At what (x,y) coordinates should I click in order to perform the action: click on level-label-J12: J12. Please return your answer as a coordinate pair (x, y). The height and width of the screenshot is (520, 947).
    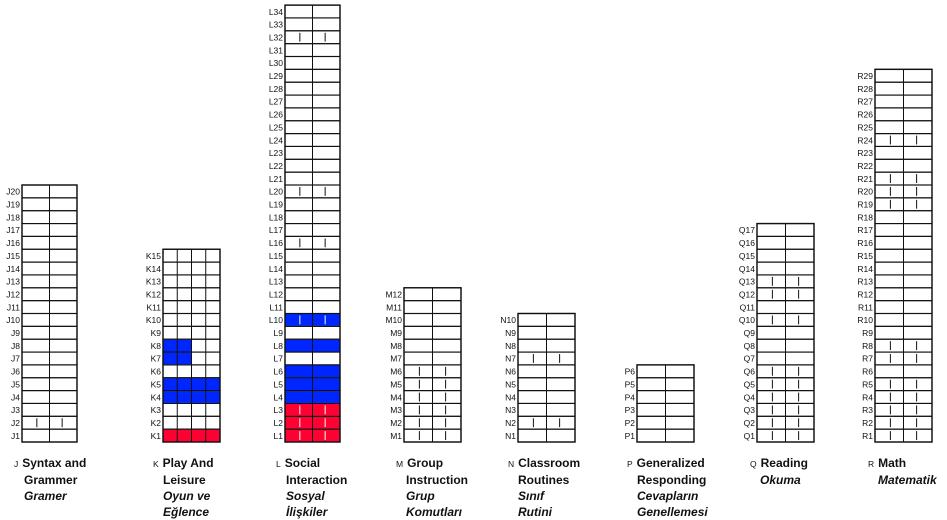
    Looking at the image, I should click on (13, 294).